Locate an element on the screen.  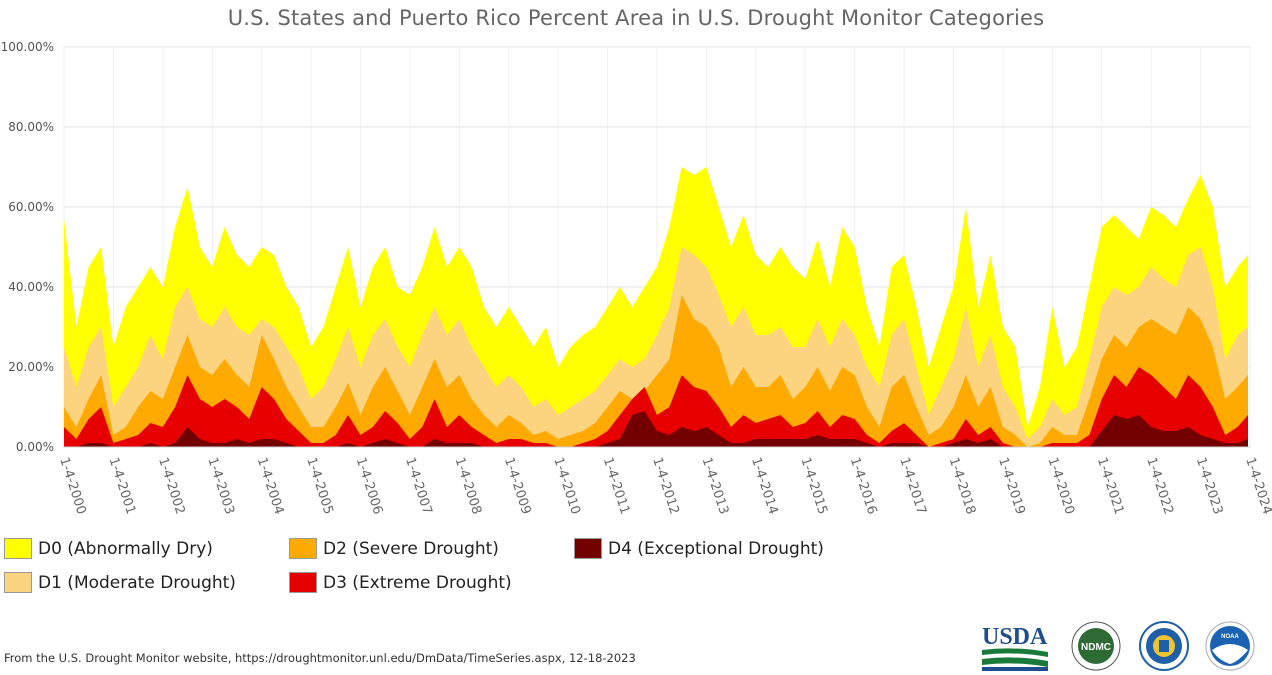
y-tick-label: 20.00% is located at coordinates (31, 367).